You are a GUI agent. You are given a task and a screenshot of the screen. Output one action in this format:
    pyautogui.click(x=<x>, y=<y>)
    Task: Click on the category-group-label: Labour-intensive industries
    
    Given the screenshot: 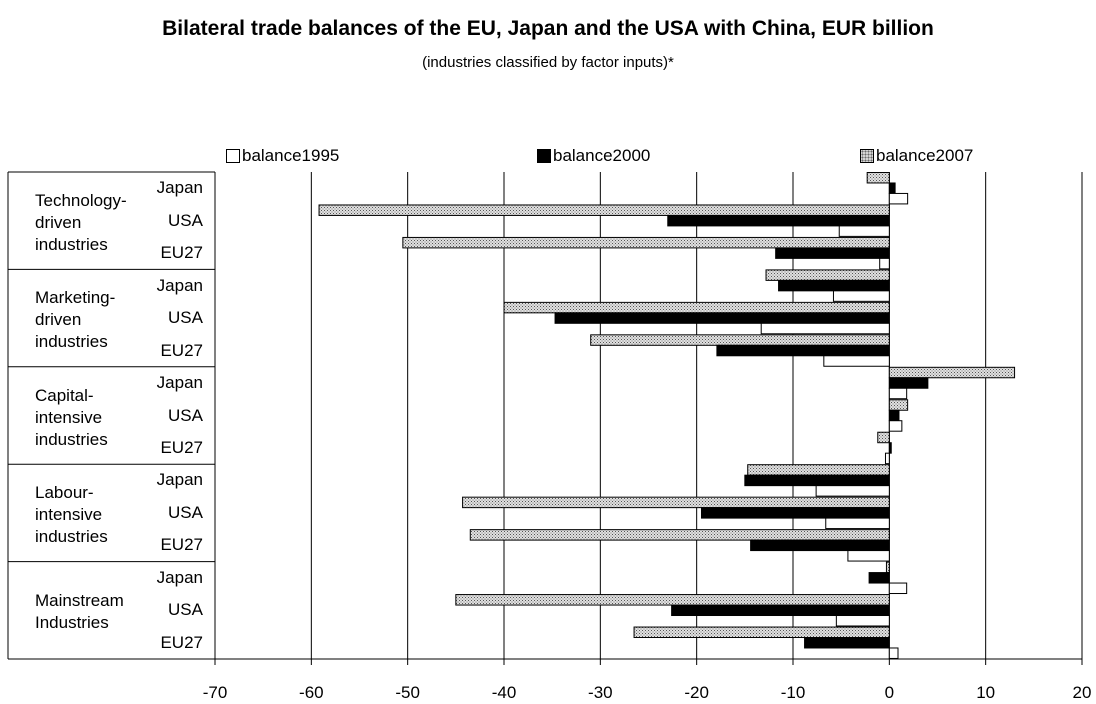 What is the action you would take?
    pyautogui.click(x=71, y=515)
    